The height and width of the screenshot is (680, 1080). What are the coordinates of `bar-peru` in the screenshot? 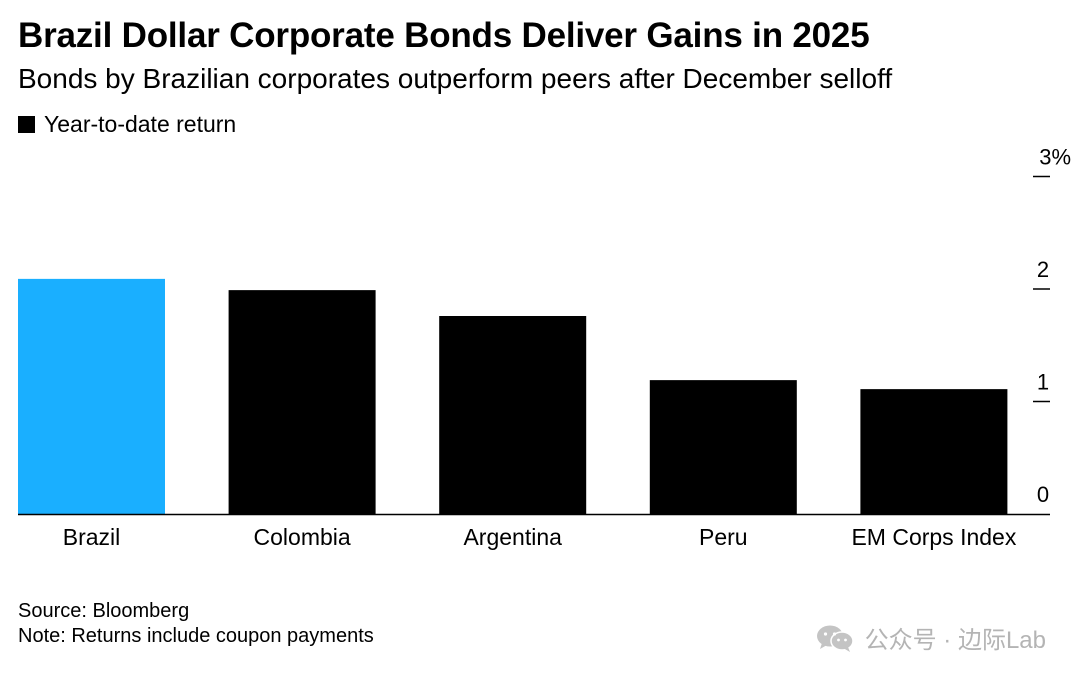 It's located at (723, 447).